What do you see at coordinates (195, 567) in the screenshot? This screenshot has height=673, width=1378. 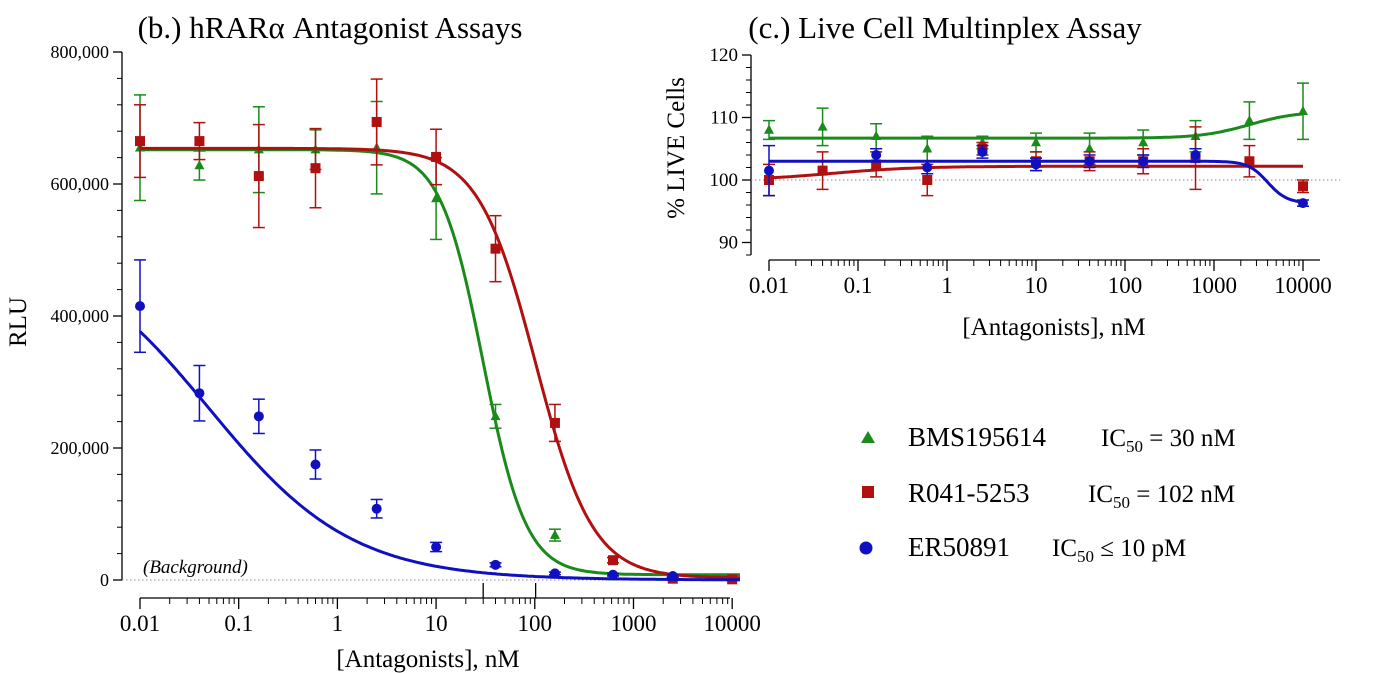 I see `background-label: (Background)` at bounding box center [195, 567].